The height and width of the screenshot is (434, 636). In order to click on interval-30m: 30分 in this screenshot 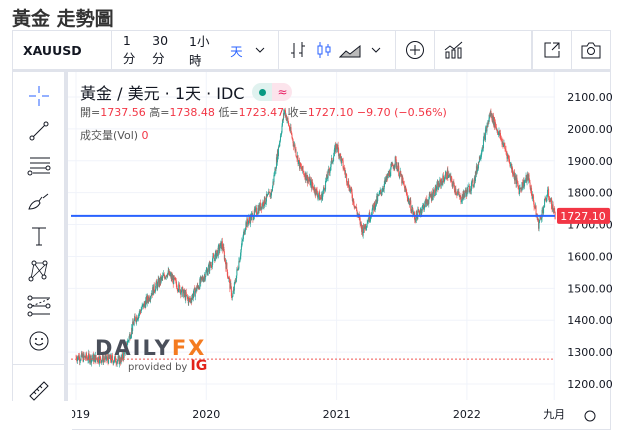, I will do `click(160, 49)`.